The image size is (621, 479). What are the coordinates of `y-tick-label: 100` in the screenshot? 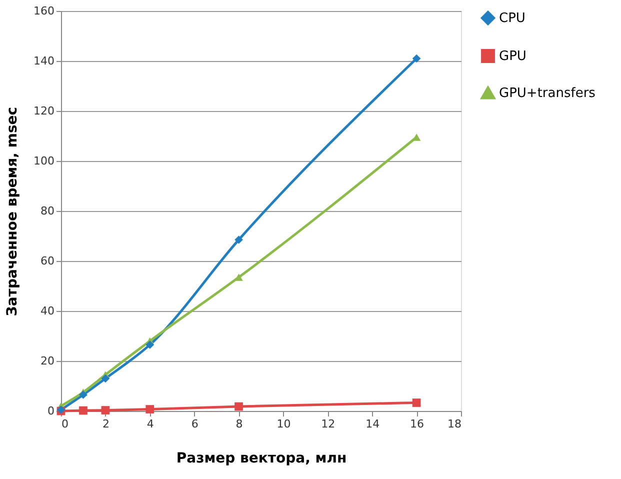 It's located at (44, 161).